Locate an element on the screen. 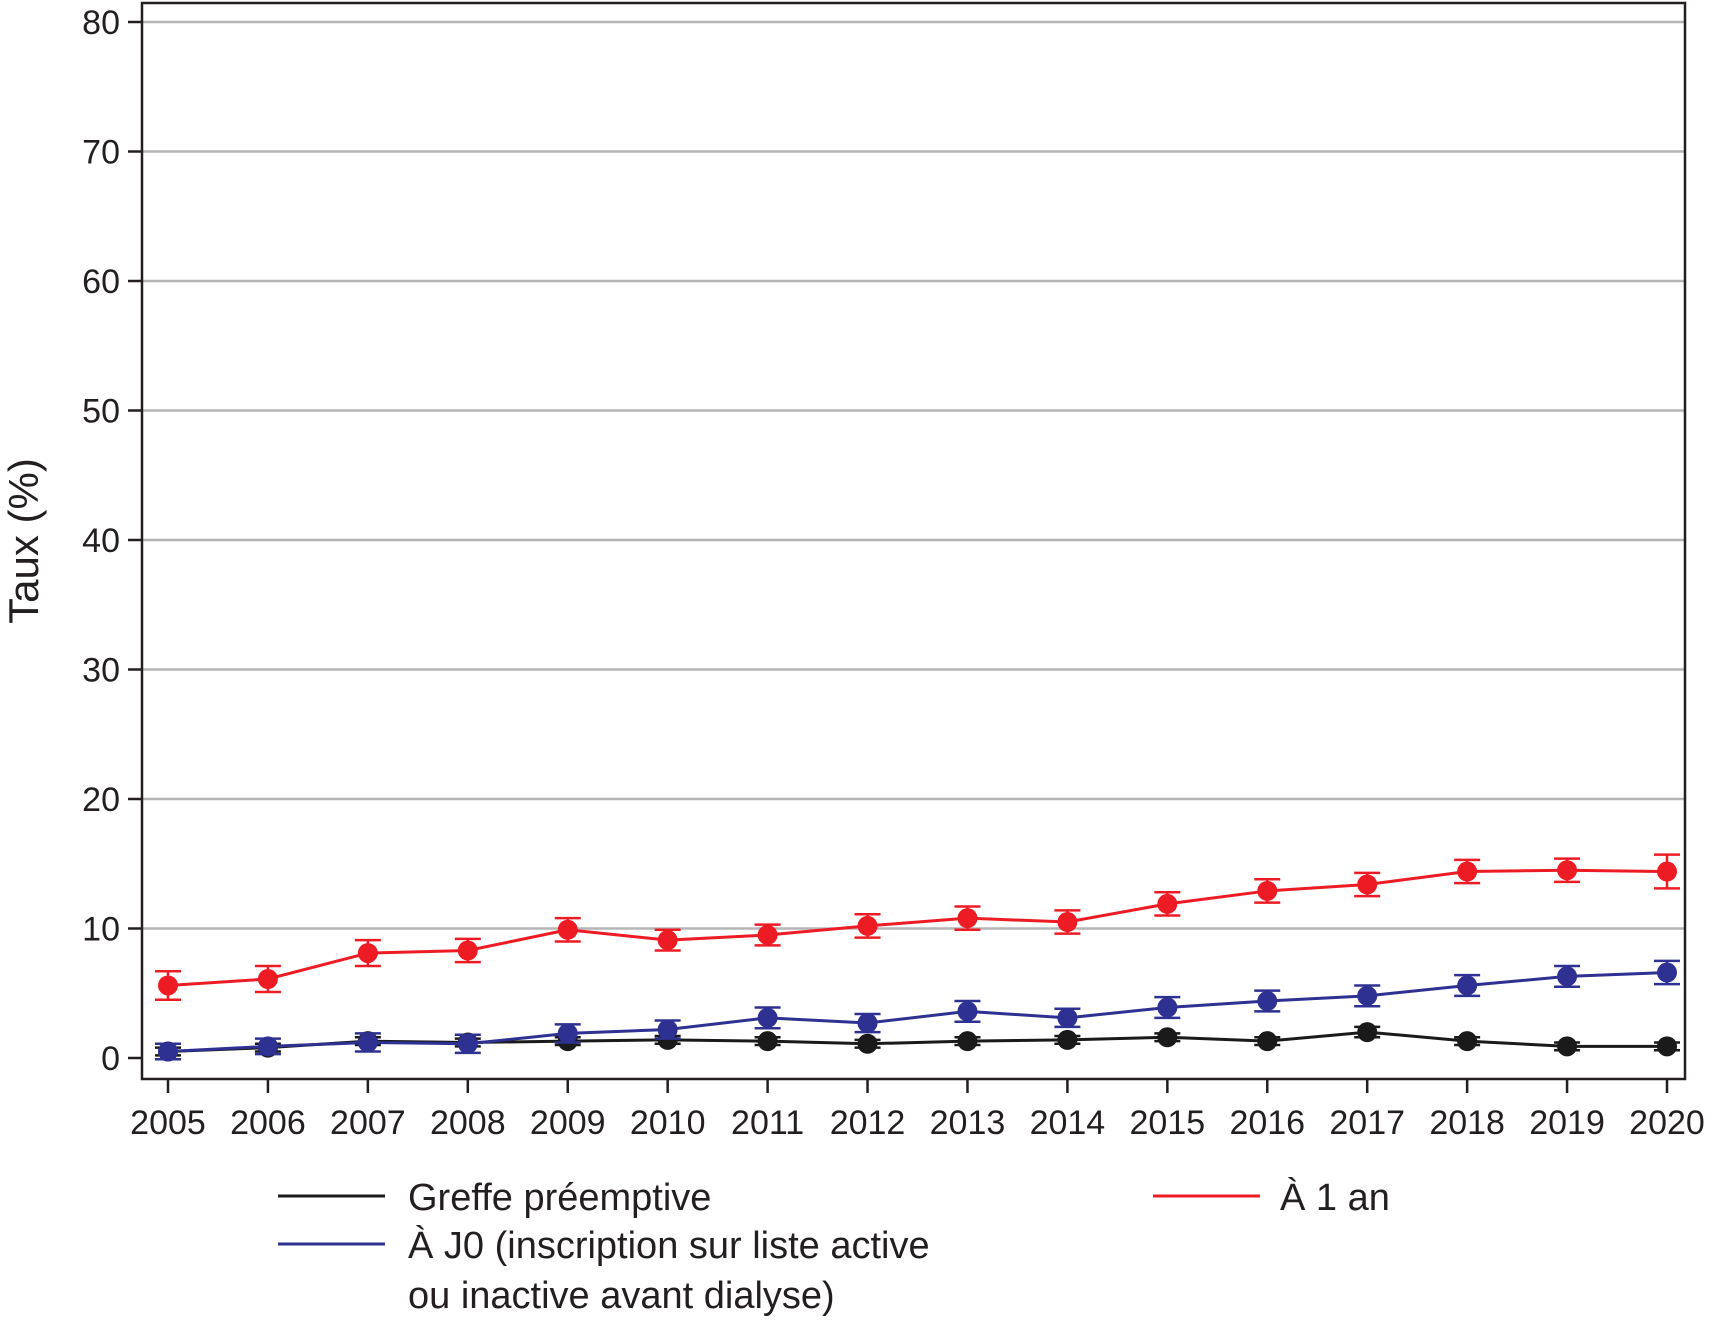 This screenshot has width=1713, height=1327. y-axis: 0 10 20 30 40 50 60 70 80 is located at coordinates (112, 541).